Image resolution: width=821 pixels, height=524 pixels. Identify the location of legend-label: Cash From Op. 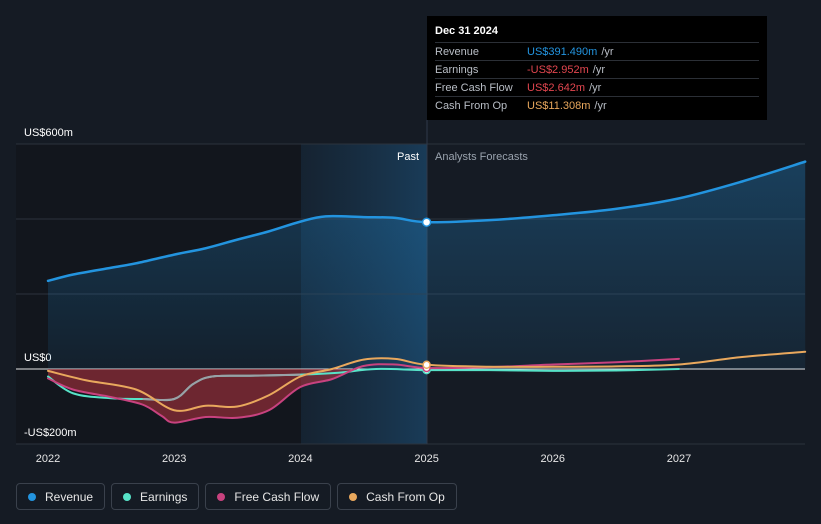
(405, 496).